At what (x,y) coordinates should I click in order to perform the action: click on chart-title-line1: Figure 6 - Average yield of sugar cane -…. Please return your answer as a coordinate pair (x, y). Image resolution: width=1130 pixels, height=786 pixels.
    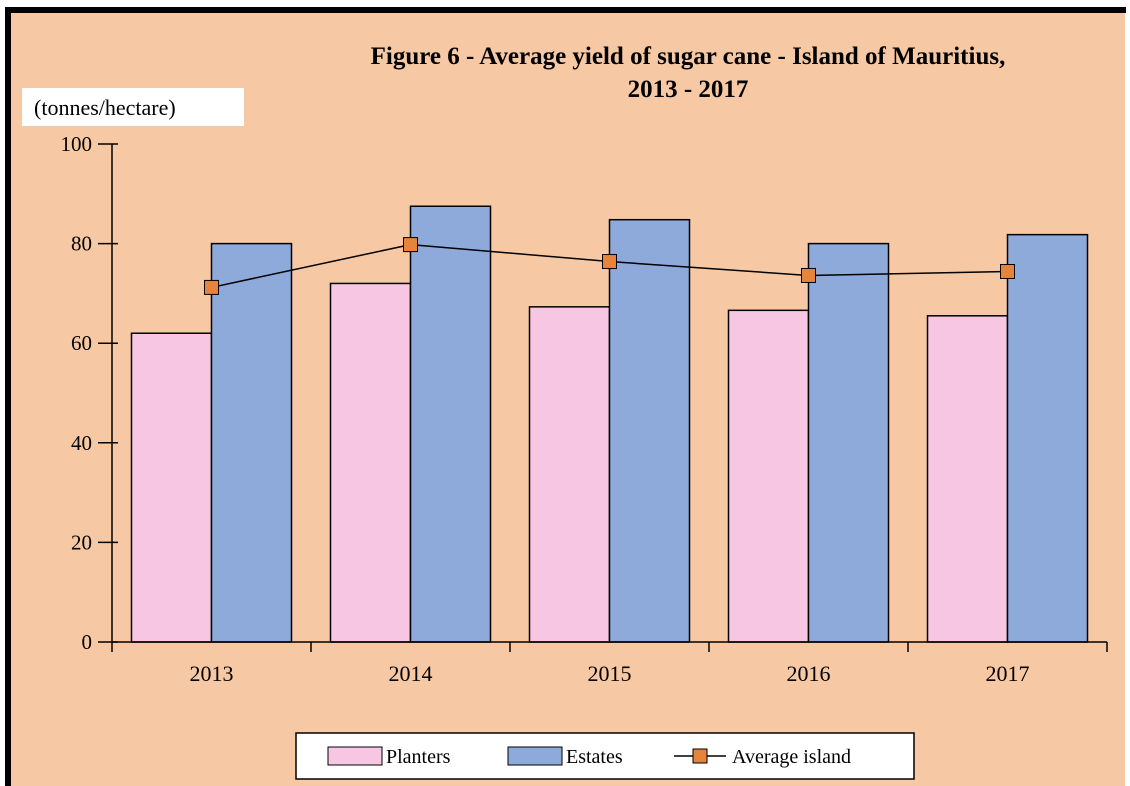
    Looking at the image, I should click on (688, 56).